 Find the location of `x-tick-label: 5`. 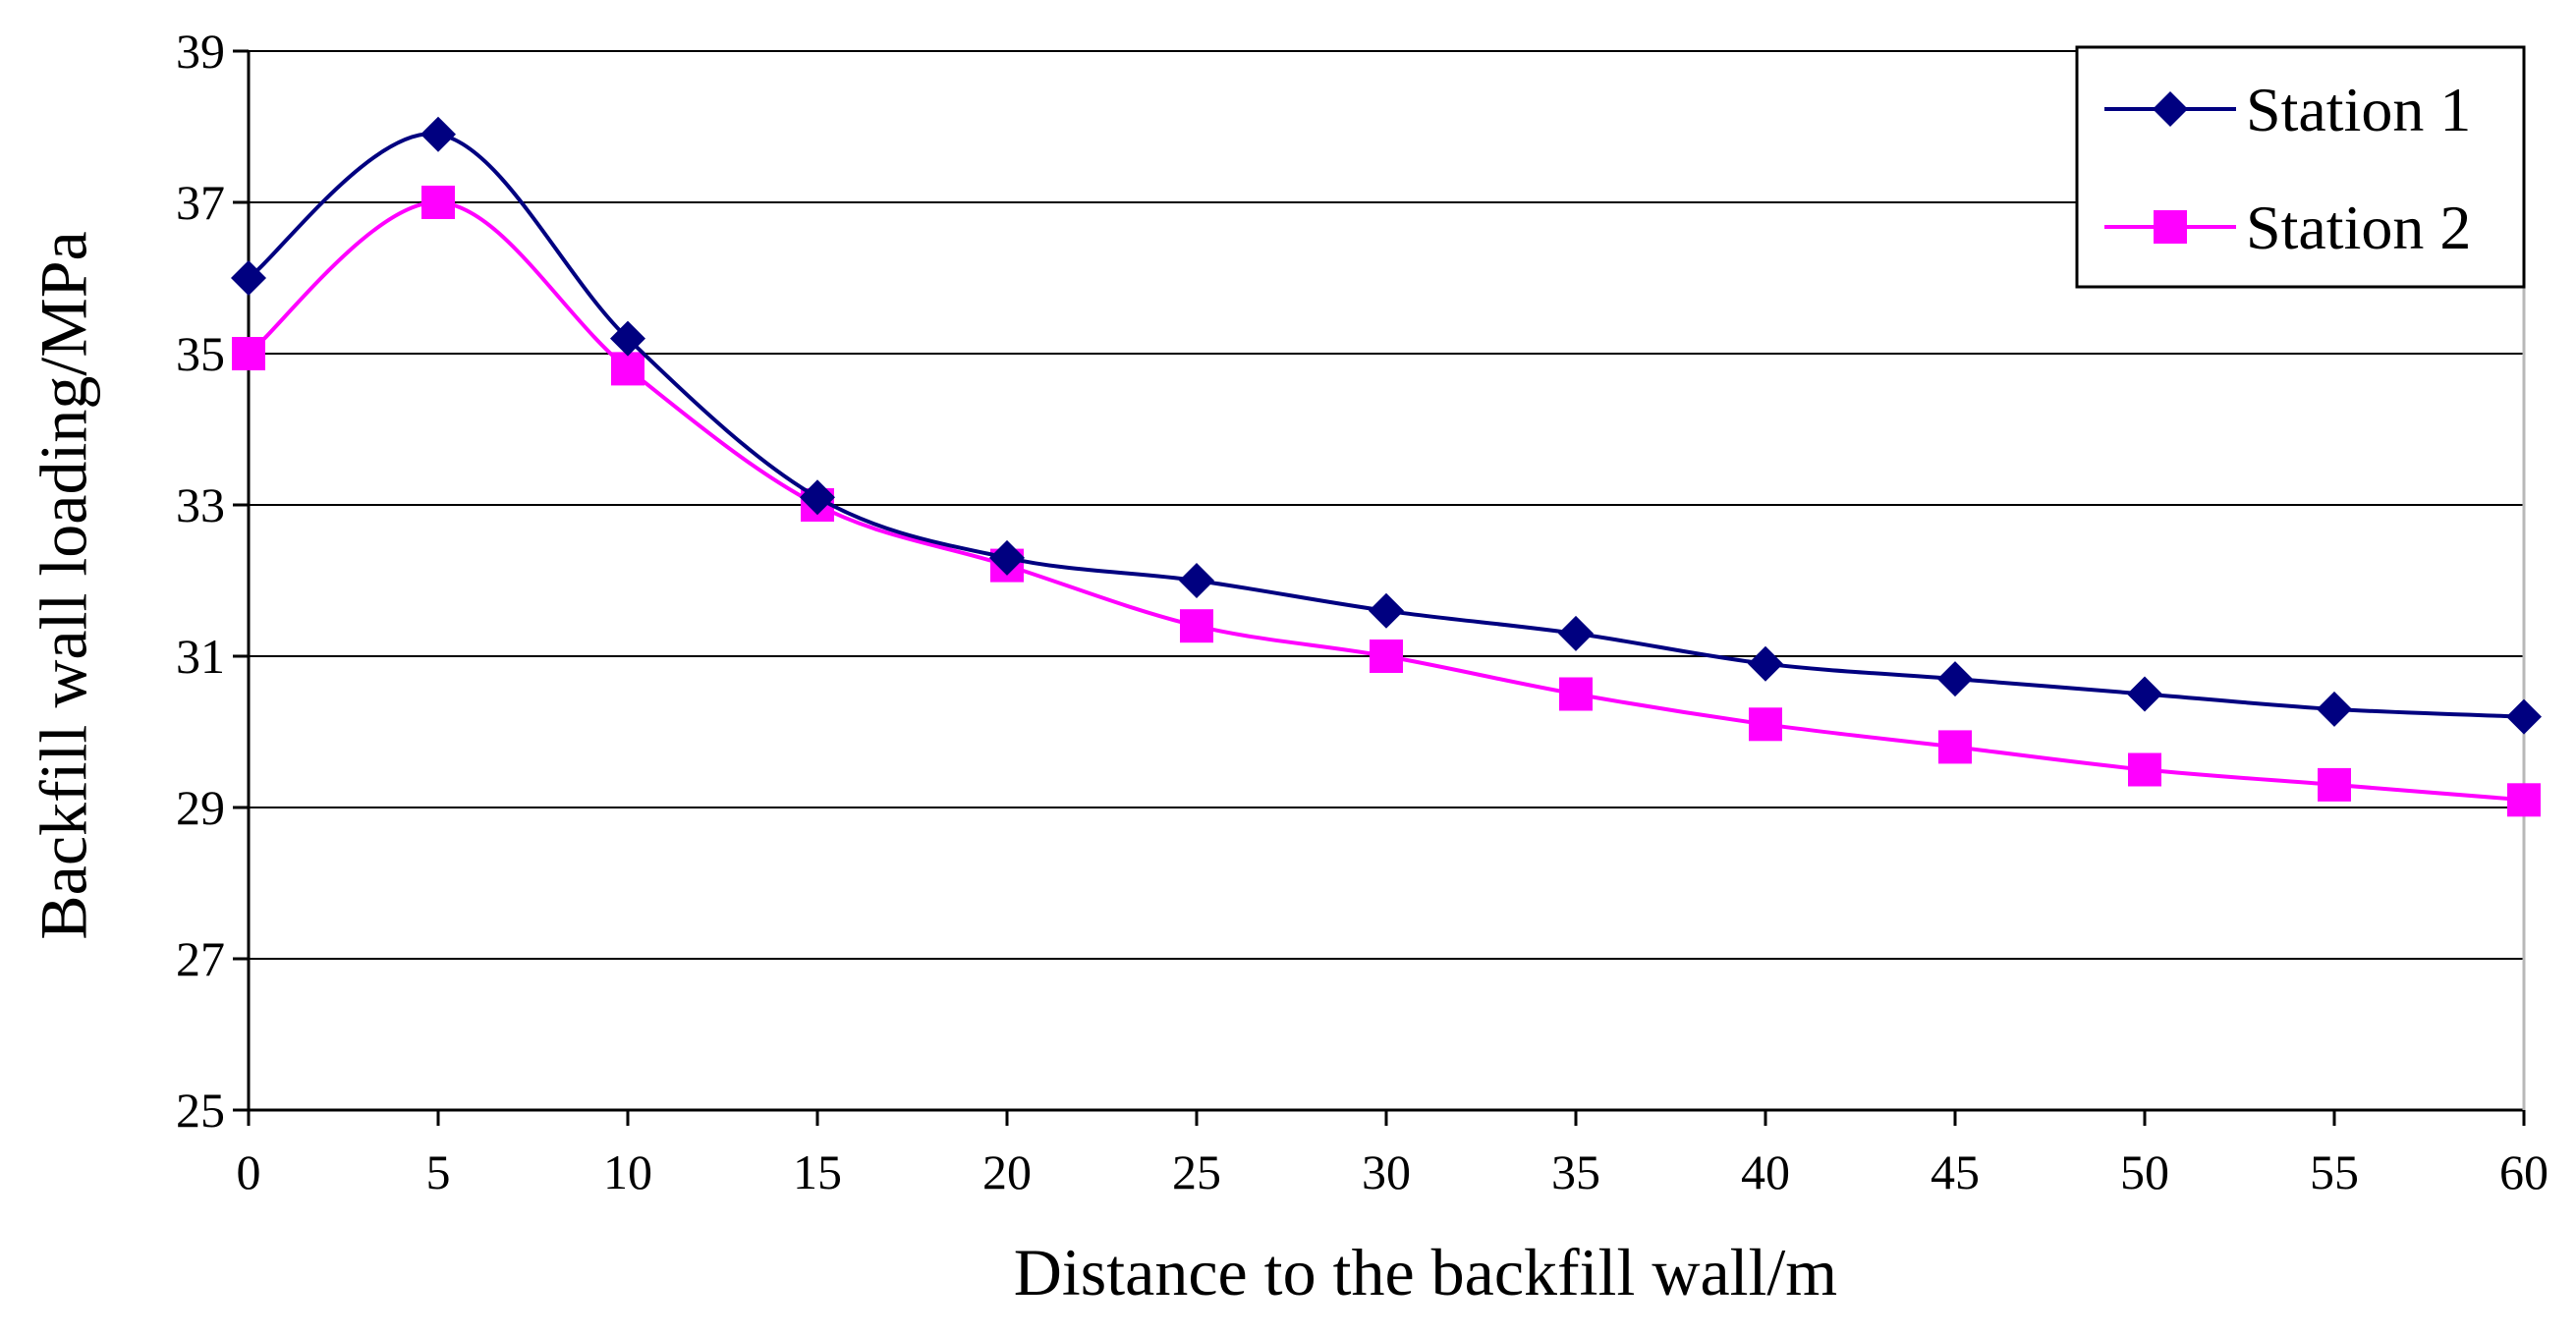

x-tick-label: 5 is located at coordinates (438, 1171).